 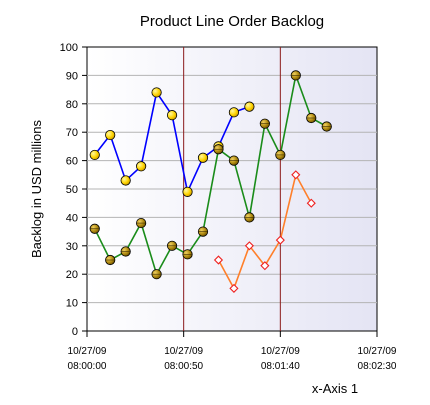 What do you see at coordinates (280, 366) in the screenshot?
I see `x-tick-label-time: 08:01:40` at bounding box center [280, 366].